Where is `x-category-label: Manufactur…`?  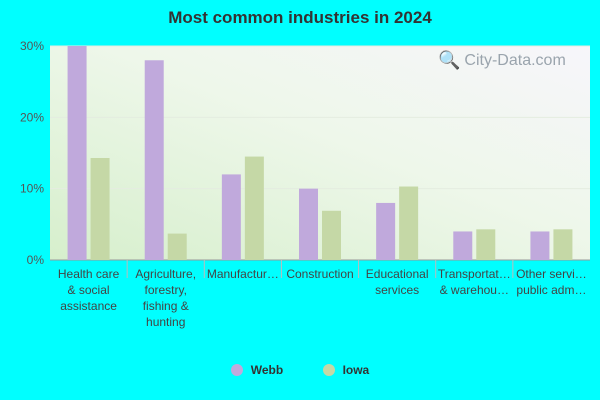 x-category-label: Manufactur… is located at coordinates (243, 274).